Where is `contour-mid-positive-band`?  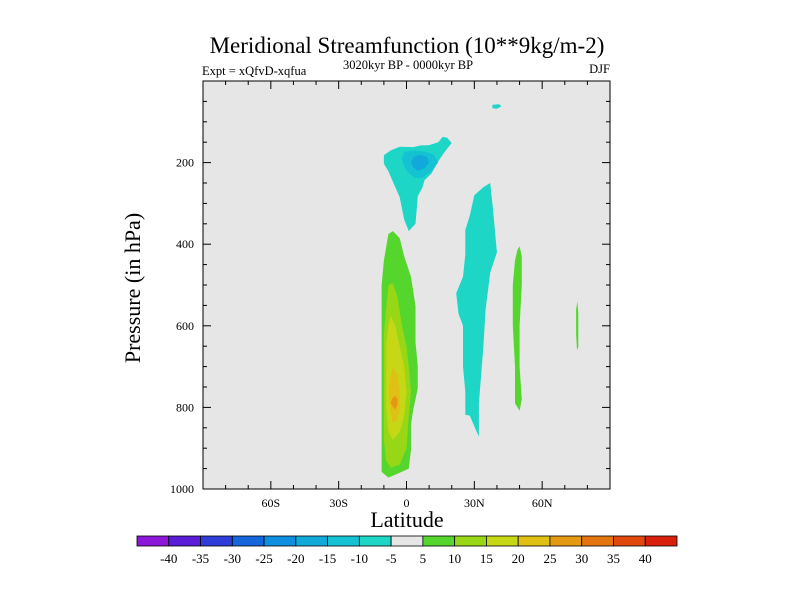
contour-mid-positive-band is located at coordinates (517, 328).